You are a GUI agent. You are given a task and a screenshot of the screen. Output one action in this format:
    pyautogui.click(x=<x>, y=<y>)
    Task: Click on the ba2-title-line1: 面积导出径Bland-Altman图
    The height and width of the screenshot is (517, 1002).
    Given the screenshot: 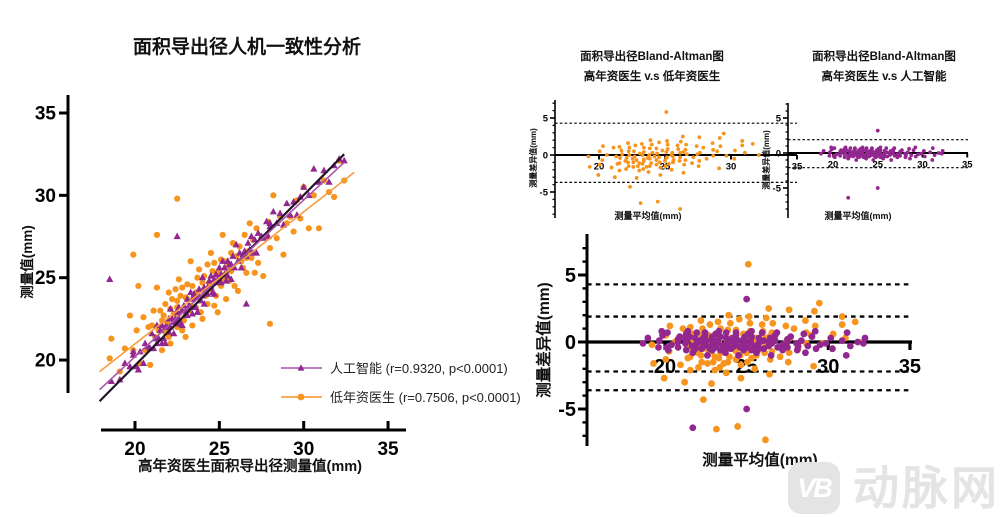 What is the action you would take?
    pyautogui.click(x=884, y=56)
    